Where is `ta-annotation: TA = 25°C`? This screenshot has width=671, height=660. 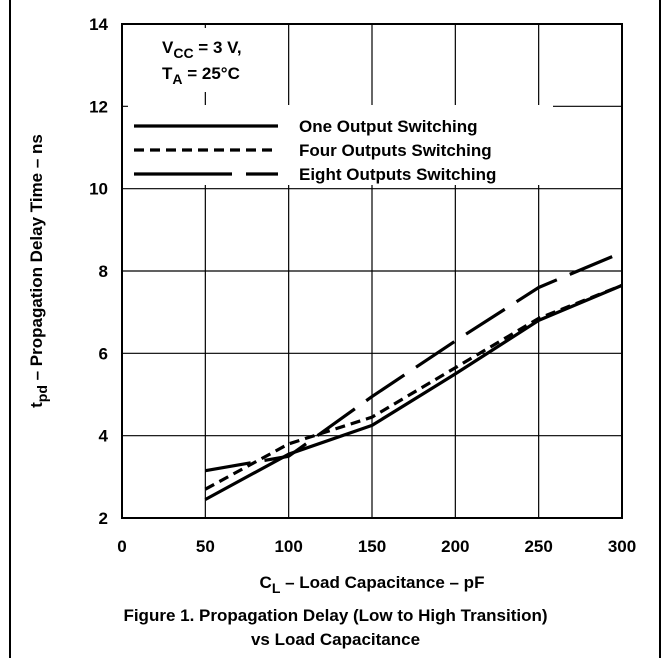 ta-annotation: TA = 25°C is located at coordinates (201, 75).